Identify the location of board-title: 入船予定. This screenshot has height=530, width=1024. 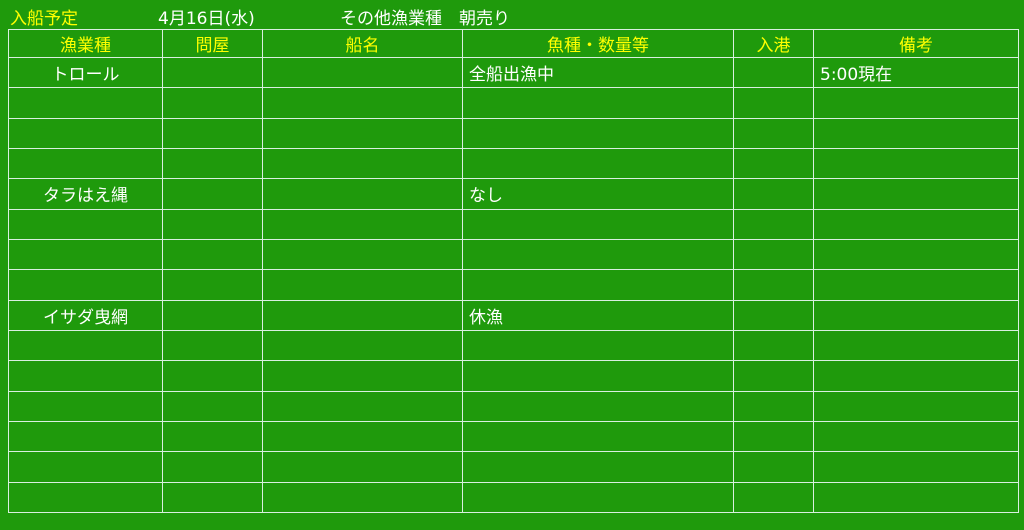
(44, 19).